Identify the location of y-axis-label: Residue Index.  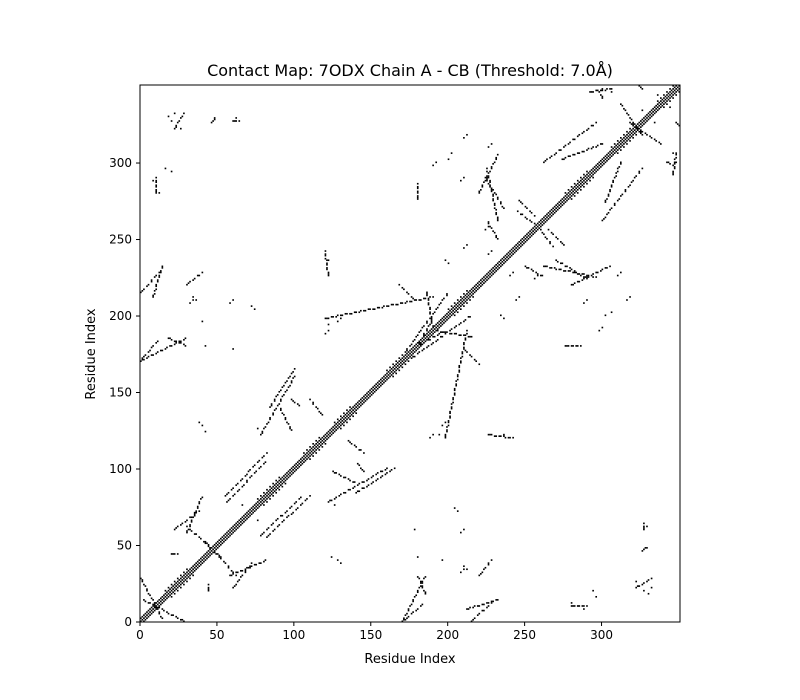
(91, 354).